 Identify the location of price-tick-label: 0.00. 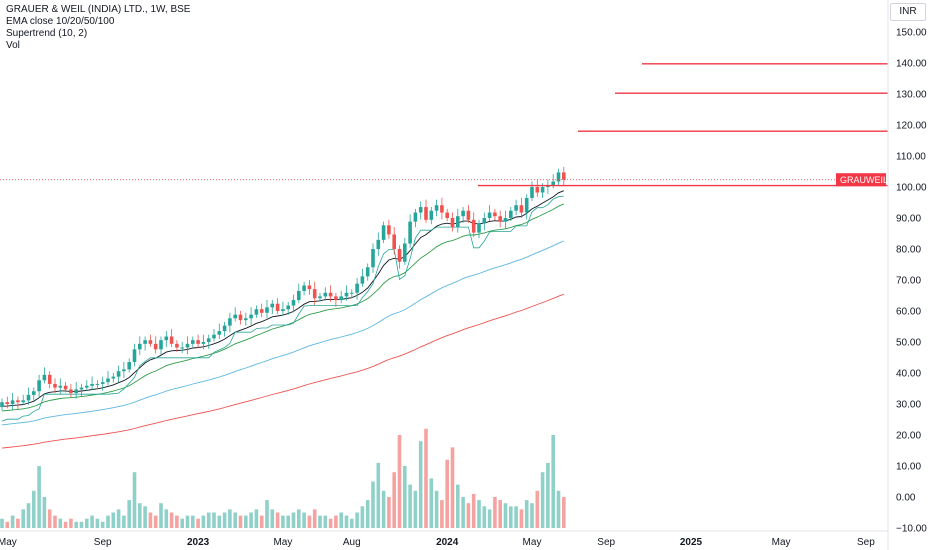
(906, 498).